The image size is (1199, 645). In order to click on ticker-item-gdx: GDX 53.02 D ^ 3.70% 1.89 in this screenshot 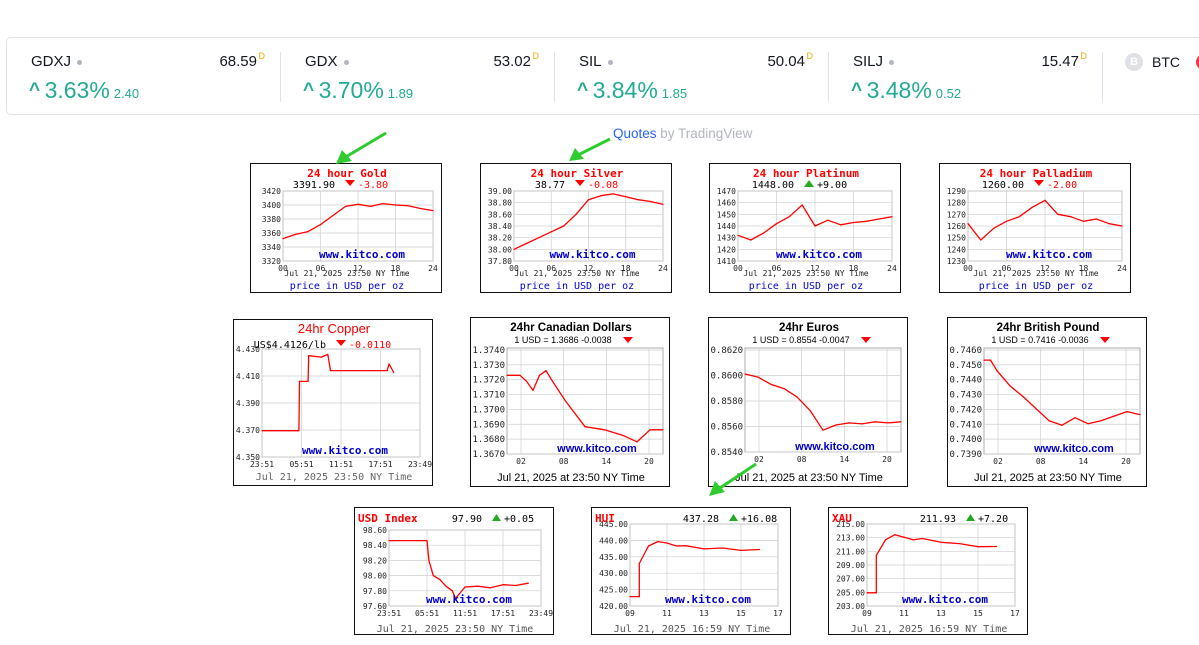, I will do `click(418, 76)`.